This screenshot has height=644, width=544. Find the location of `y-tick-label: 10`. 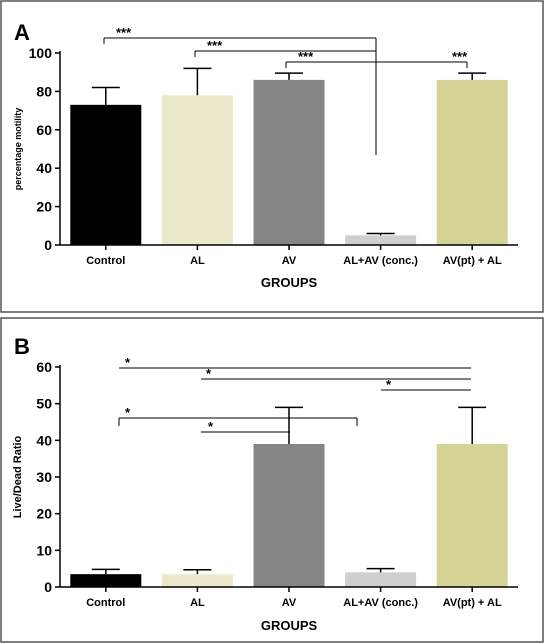

y-tick-label: 10 is located at coordinates (44, 550).